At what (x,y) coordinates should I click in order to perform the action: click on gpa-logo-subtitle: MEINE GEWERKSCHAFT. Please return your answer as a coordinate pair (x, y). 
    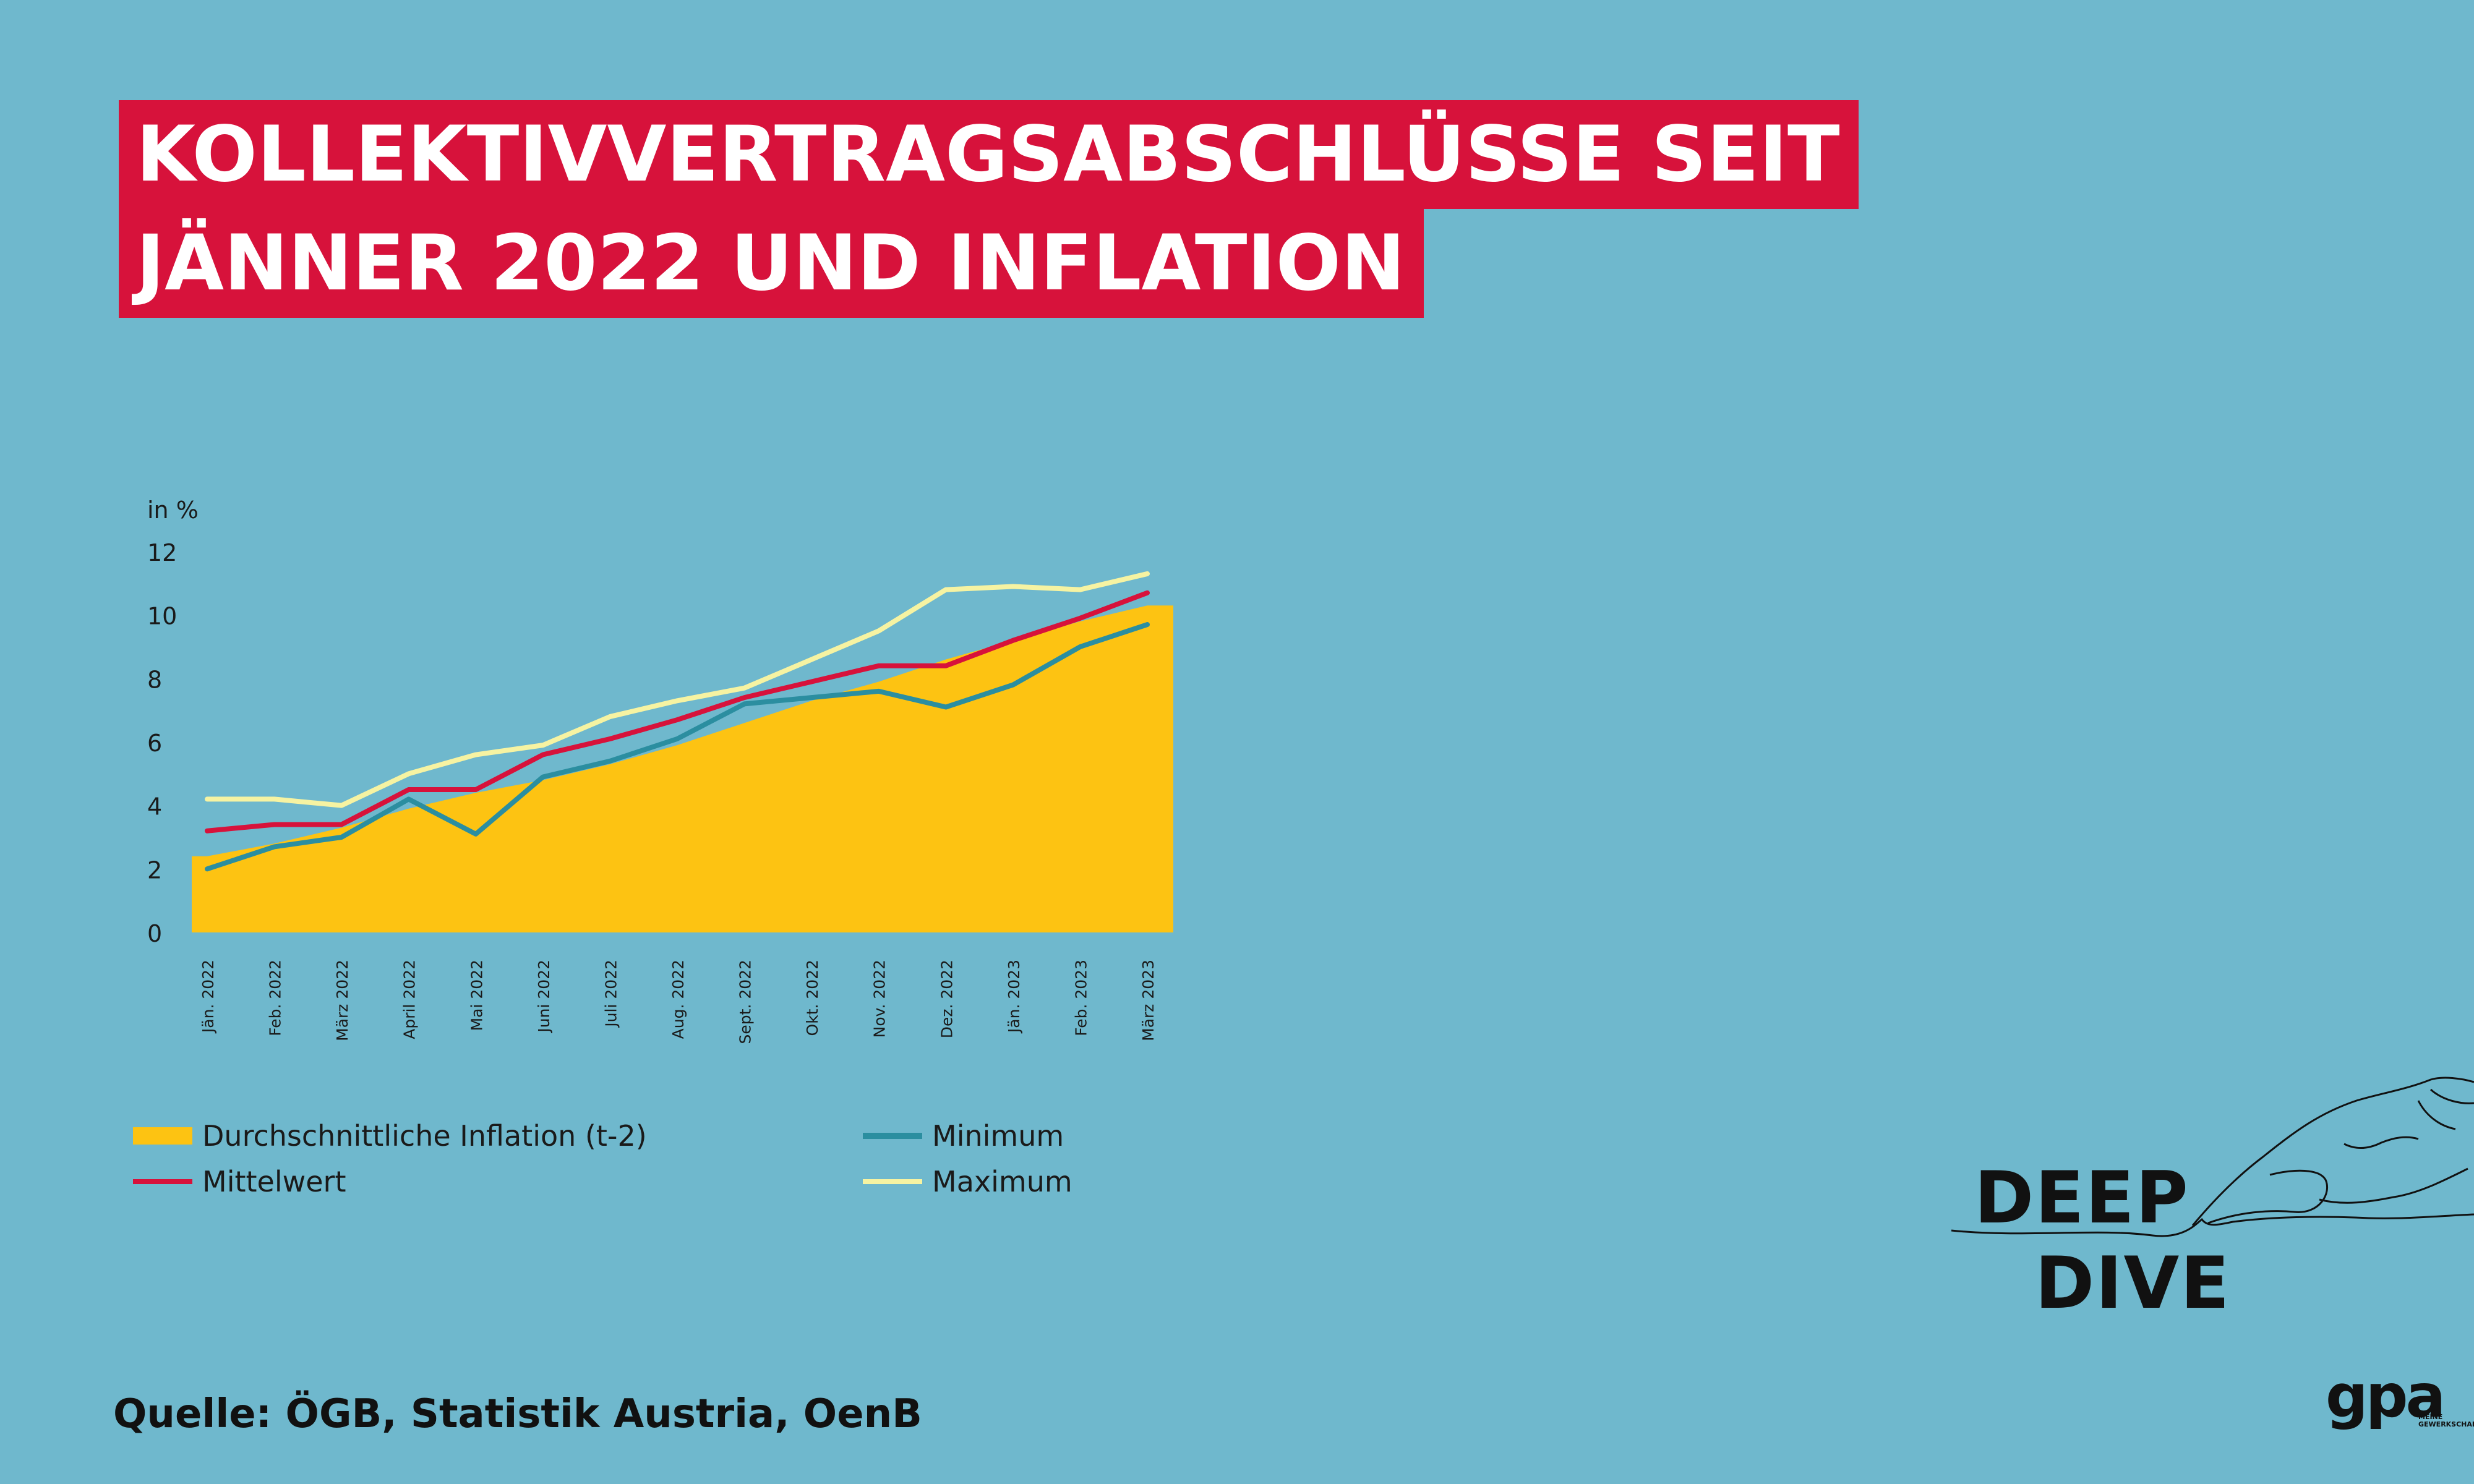
    Looking at the image, I should click on (2446, 1420).